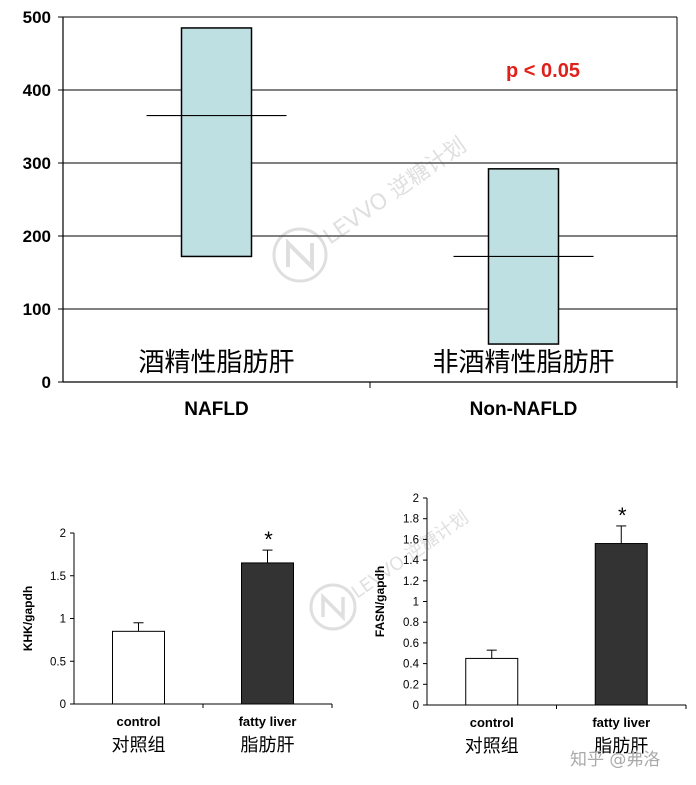 The width and height of the screenshot is (696, 785). I want to click on watermark-text: LEVVO 逆糖计划, so click(395, 191).